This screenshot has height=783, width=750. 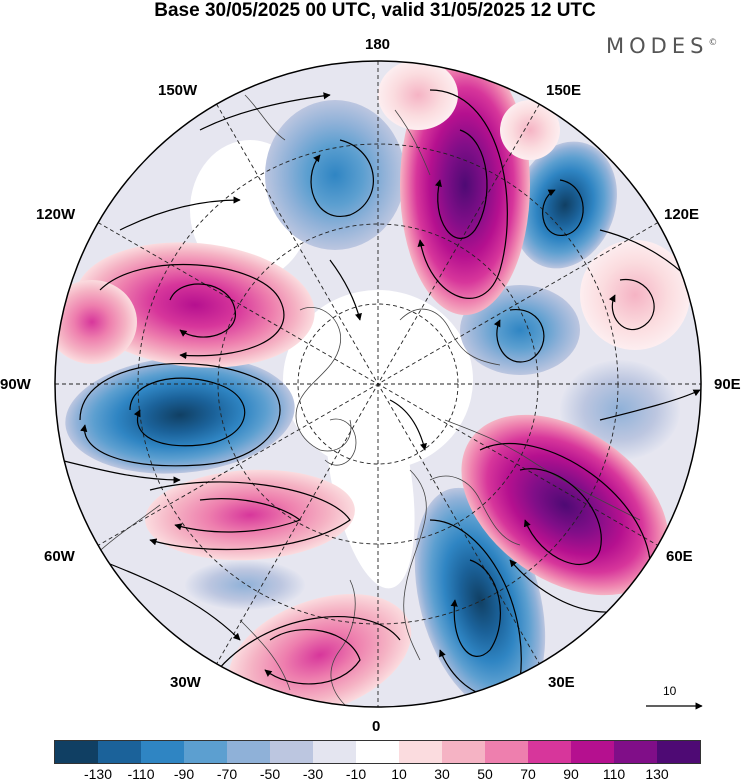 What do you see at coordinates (442, 774) in the screenshot?
I see `colorbar-tick-label: 30` at bounding box center [442, 774].